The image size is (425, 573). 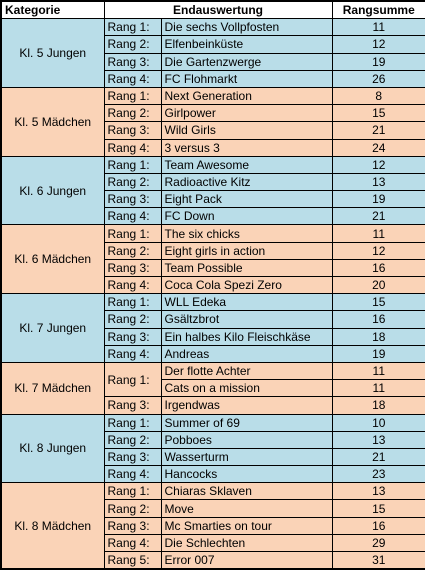 What do you see at coordinates (246, 543) in the screenshot?
I see `team-name-cell: Die Schlechten` at bounding box center [246, 543].